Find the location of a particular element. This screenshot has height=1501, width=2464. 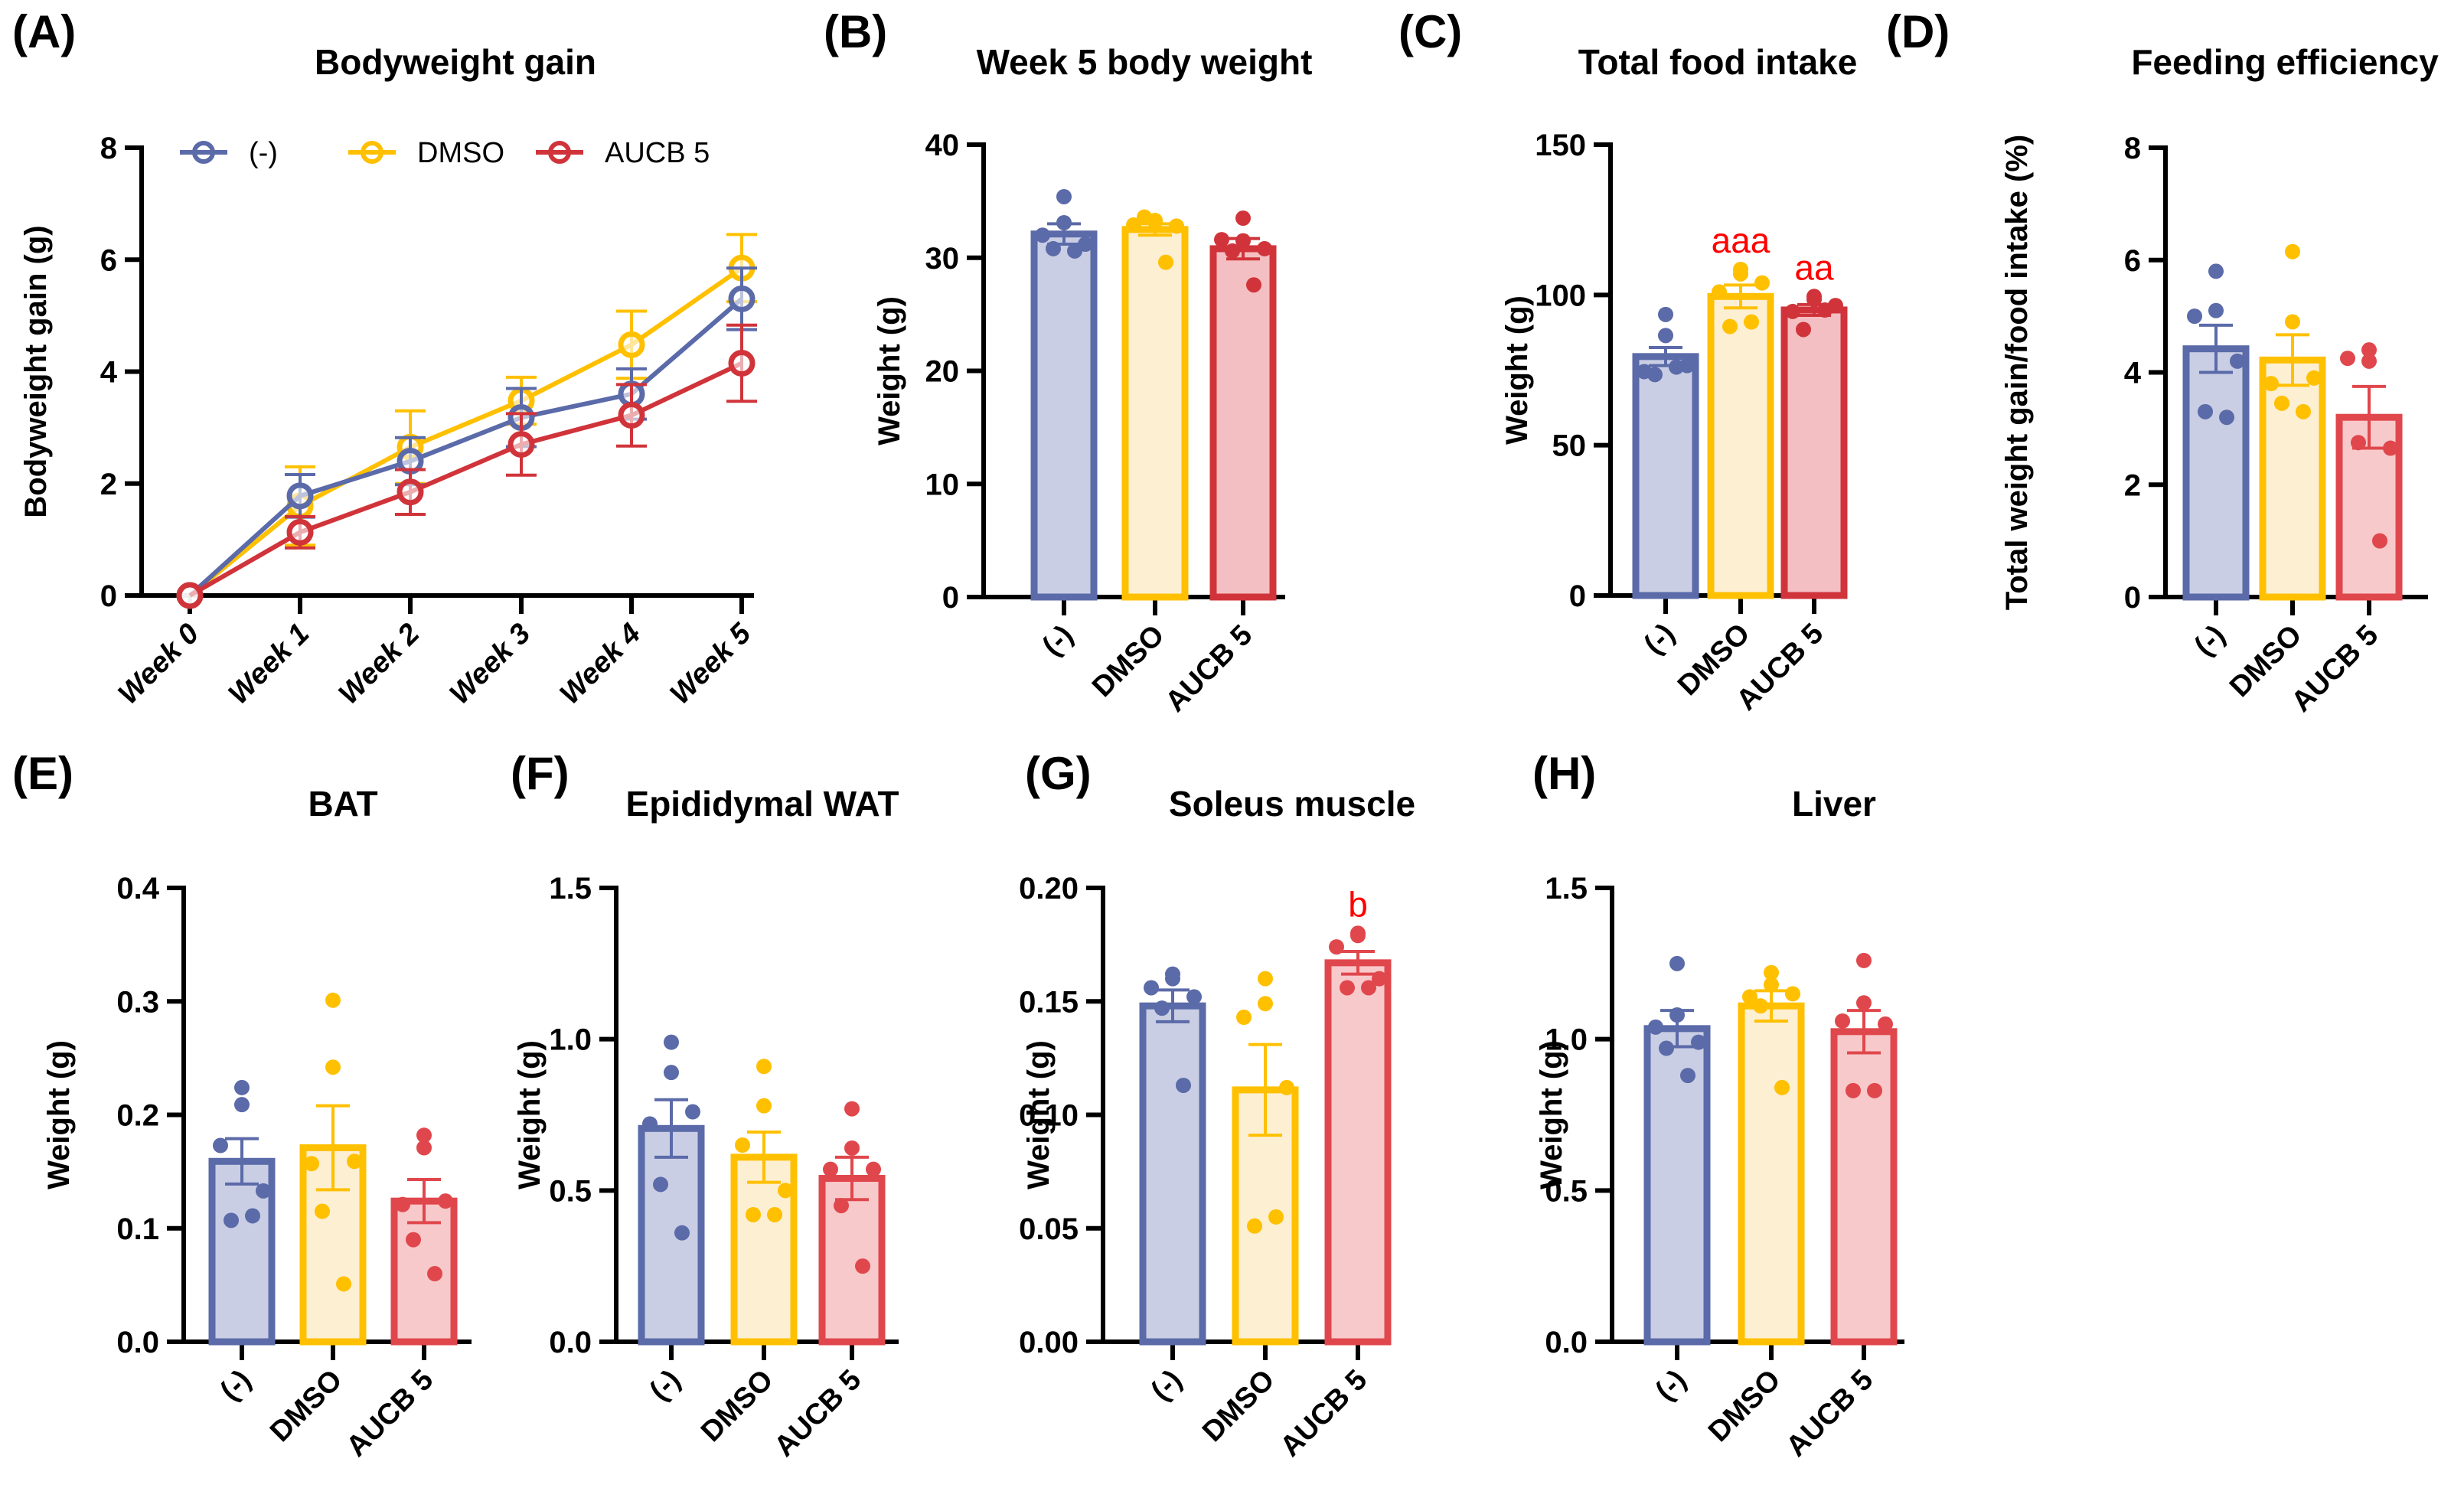

panel-title: Feeding efficiency is located at coordinates (2285, 62).